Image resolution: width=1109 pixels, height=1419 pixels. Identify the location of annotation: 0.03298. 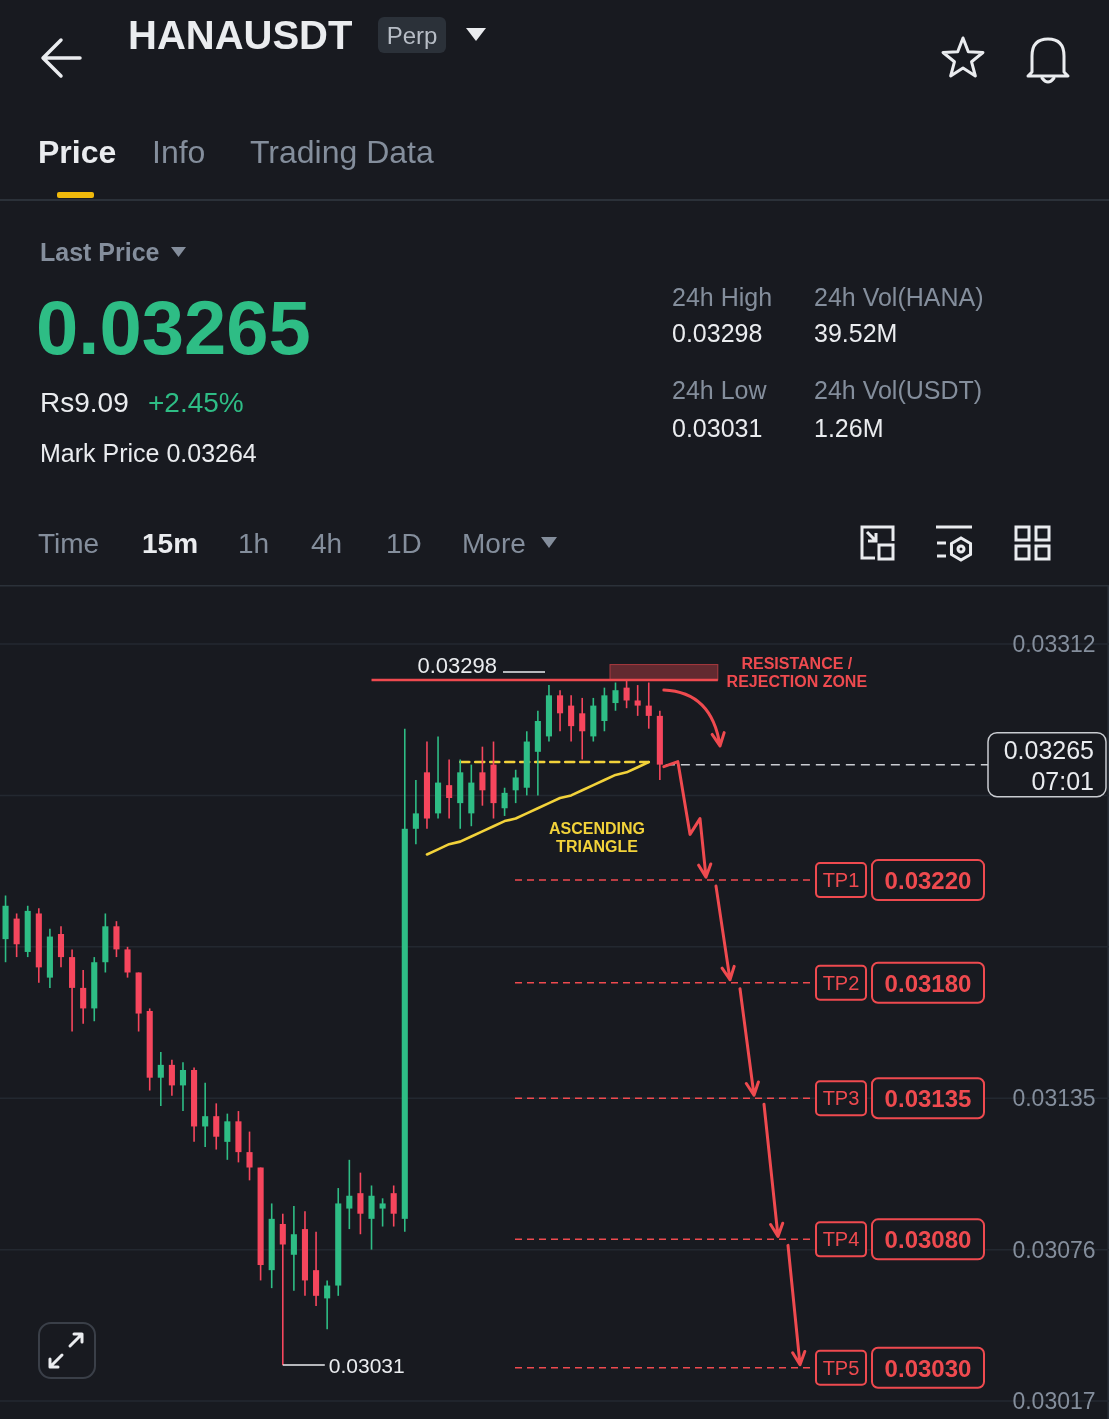
(457, 666).